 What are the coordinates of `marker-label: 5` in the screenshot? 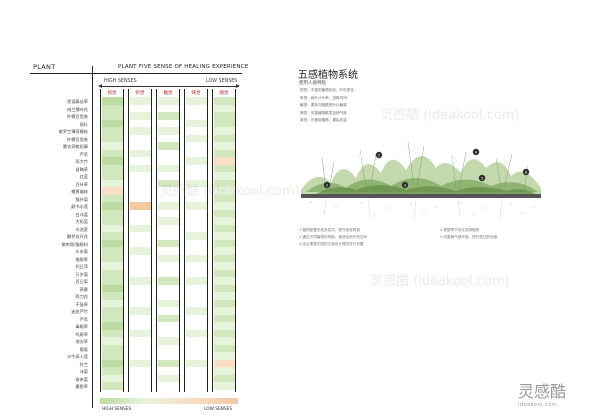 It's located at (482, 179).